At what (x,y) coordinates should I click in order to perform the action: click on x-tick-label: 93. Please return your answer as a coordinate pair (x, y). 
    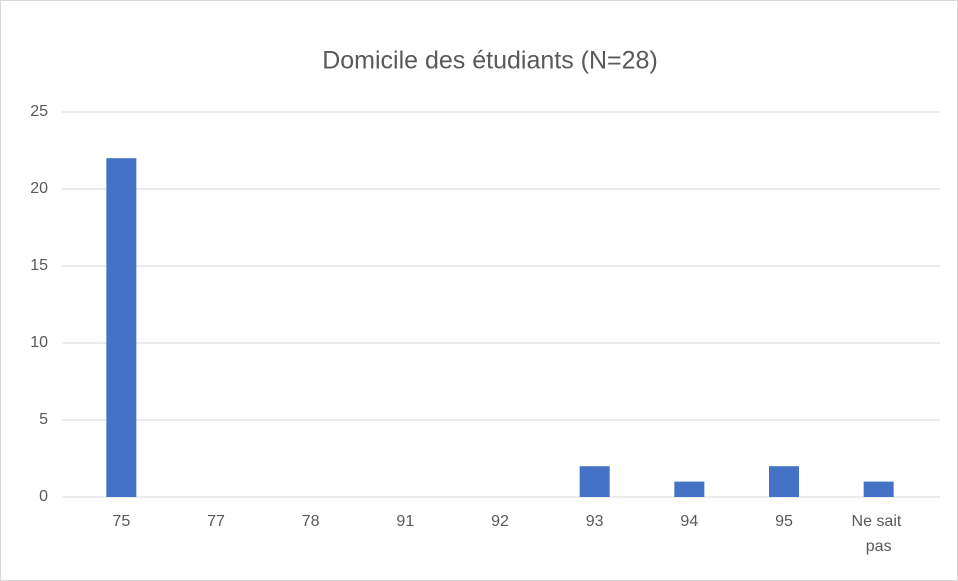
    Looking at the image, I should click on (595, 521).